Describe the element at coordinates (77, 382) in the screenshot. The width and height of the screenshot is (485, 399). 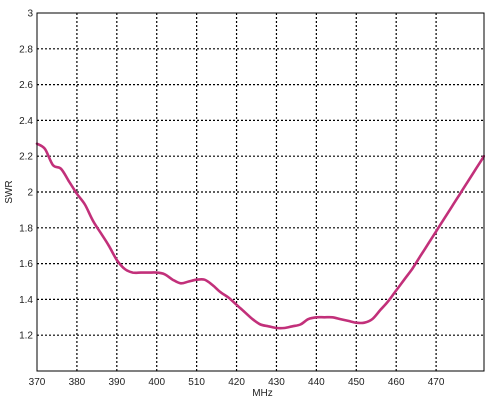
I see `x-tick-label: 380` at that location.